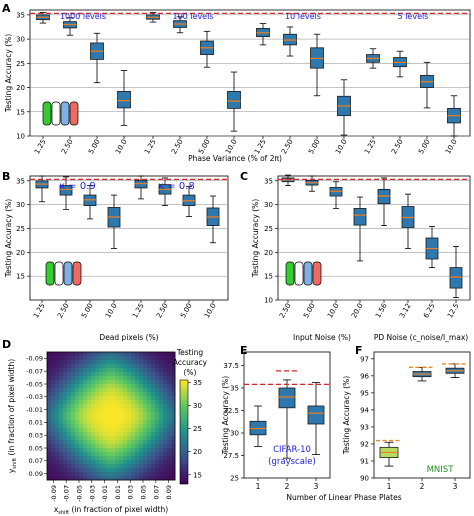 The image size is (474, 516). Describe the element at coordinates (162, 311) in the screenshot. I see `panel-b-xtick-label-5: 2.50` at that location.